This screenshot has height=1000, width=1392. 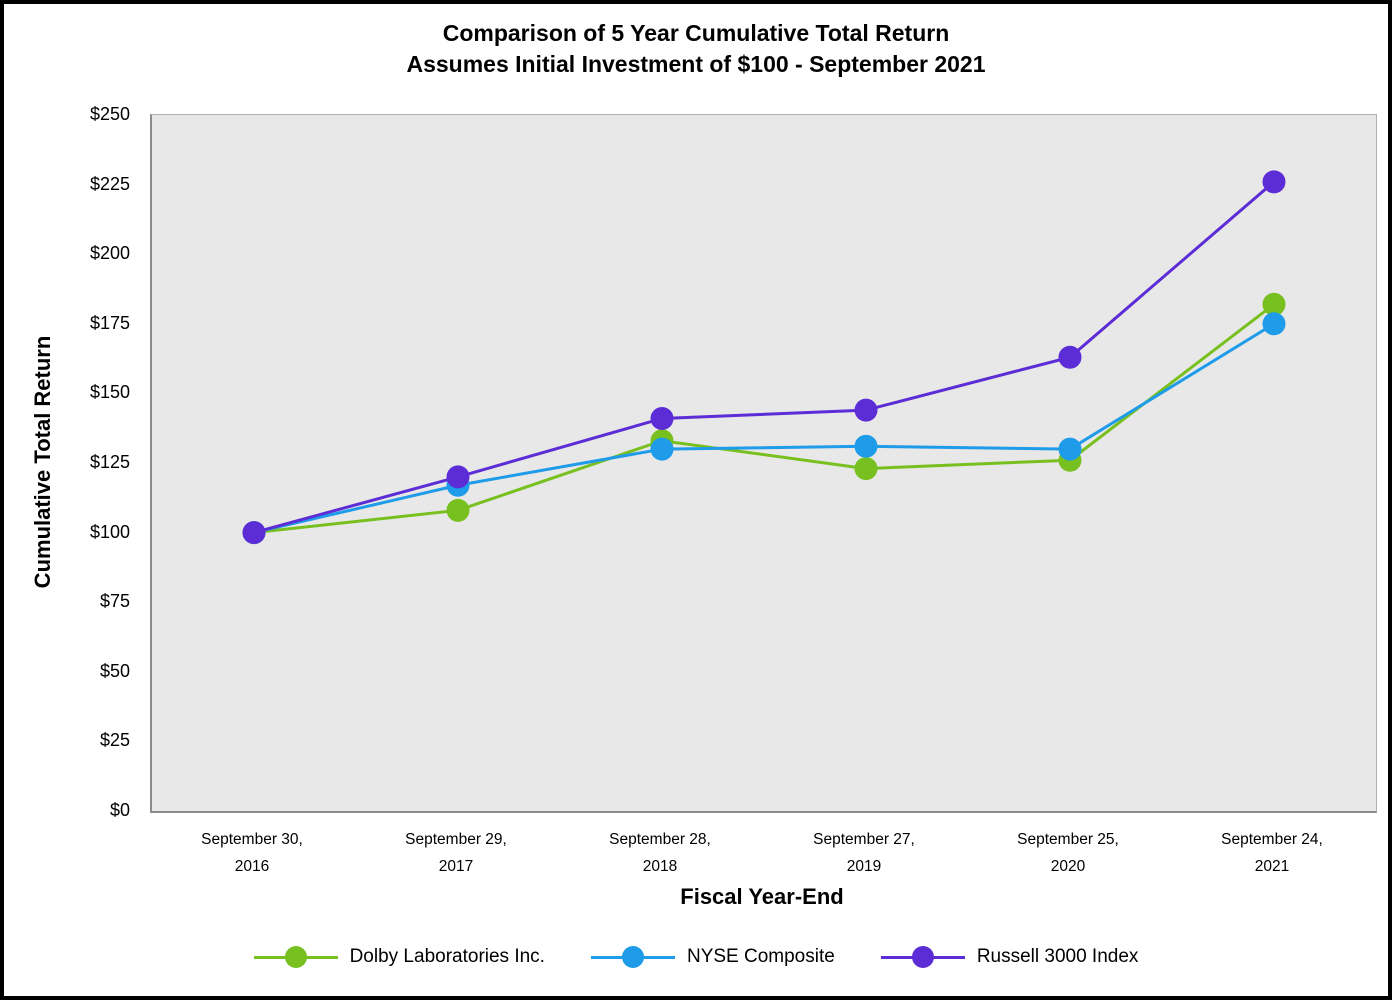 I want to click on y-tick-label: $175, so click(x=109, y=322).